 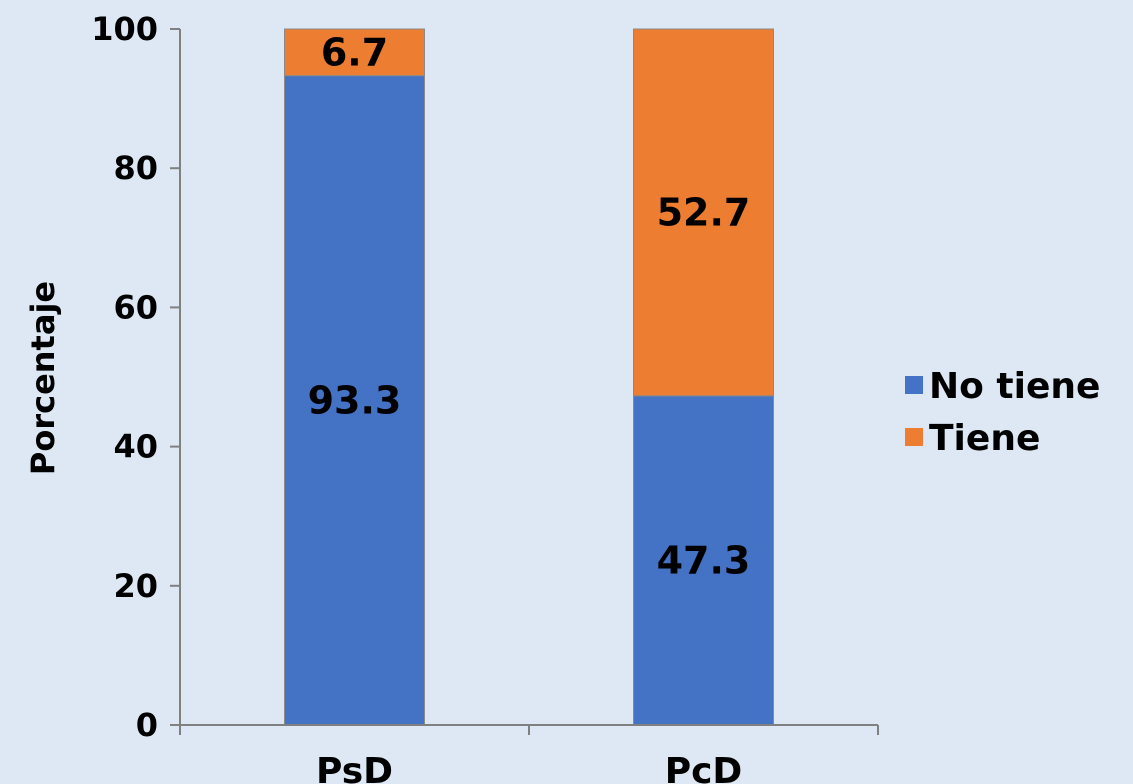 What do you see at coordinates (135, 307) in the screenshot?
I see `y-tick-label: 60` at bounding box center [135, 307].